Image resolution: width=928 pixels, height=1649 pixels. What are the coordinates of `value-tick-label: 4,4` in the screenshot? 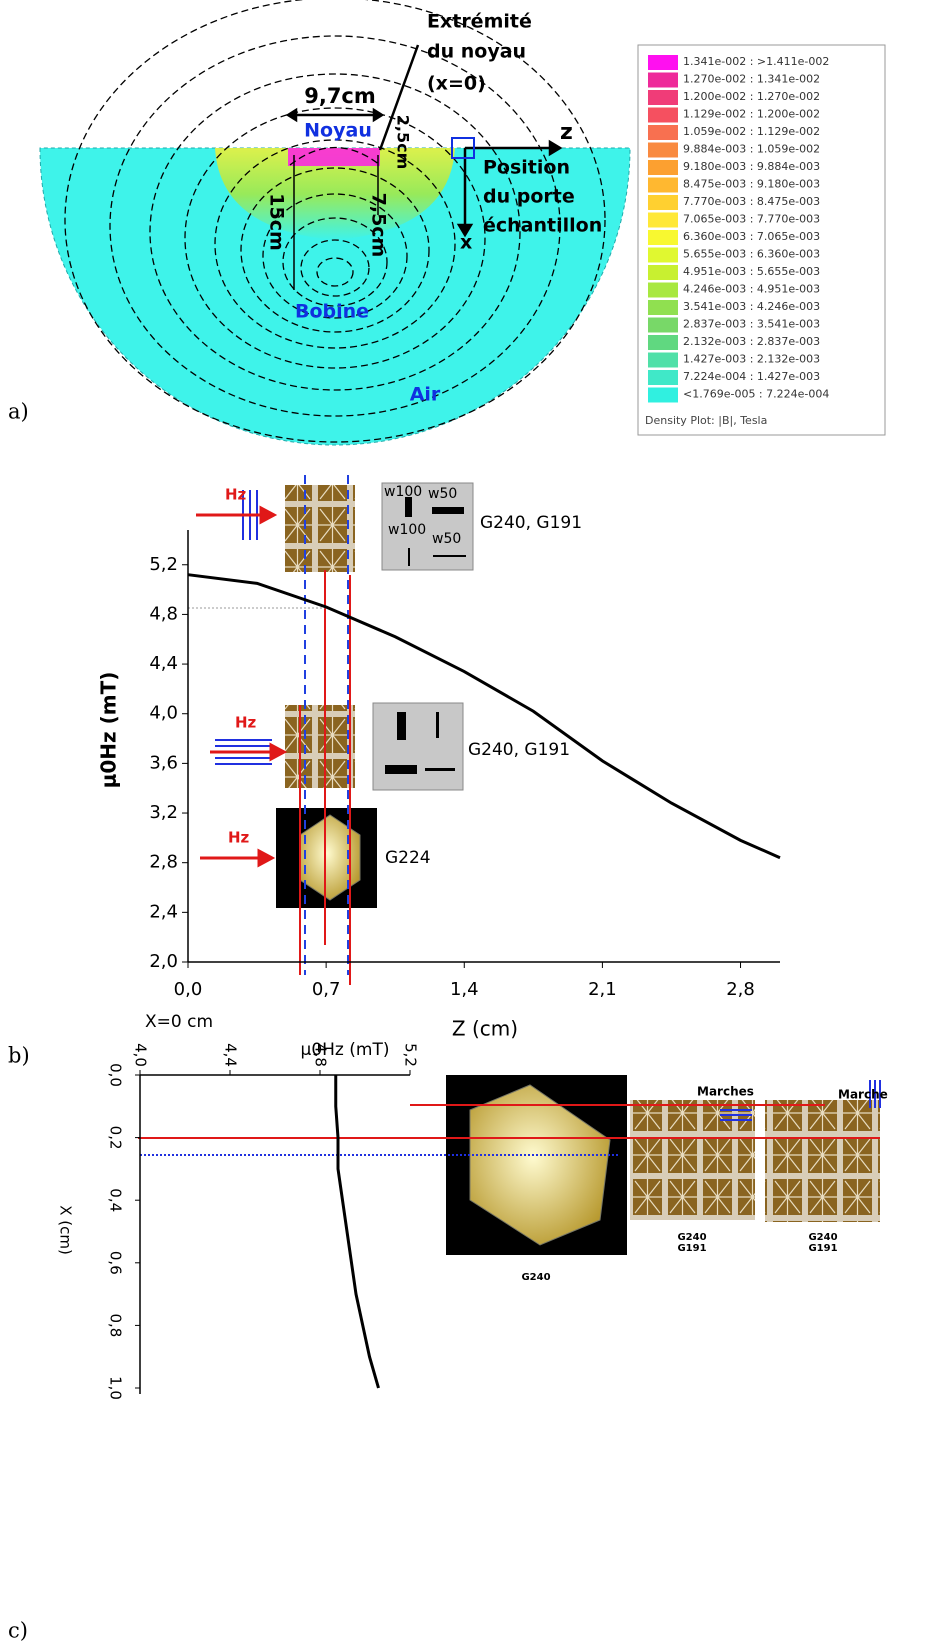 It's located at (231, 1055).